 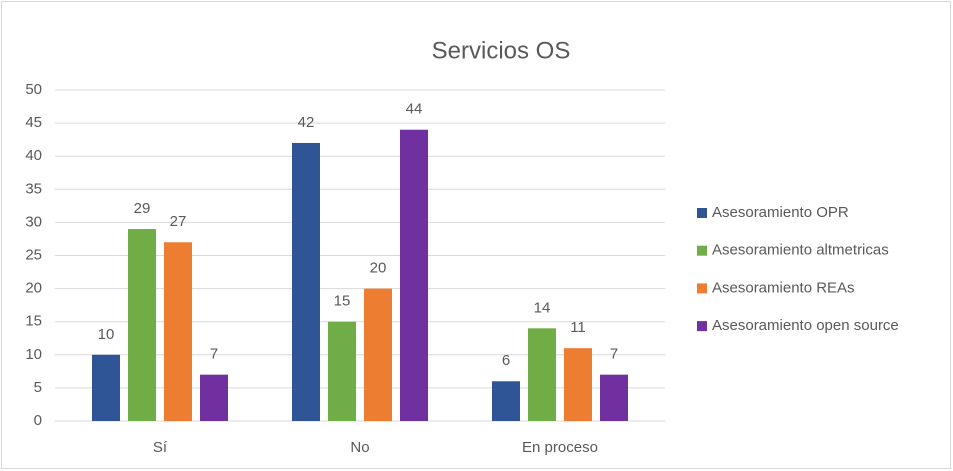 I want to click on data-label: 44, so click(x=414, y=109).